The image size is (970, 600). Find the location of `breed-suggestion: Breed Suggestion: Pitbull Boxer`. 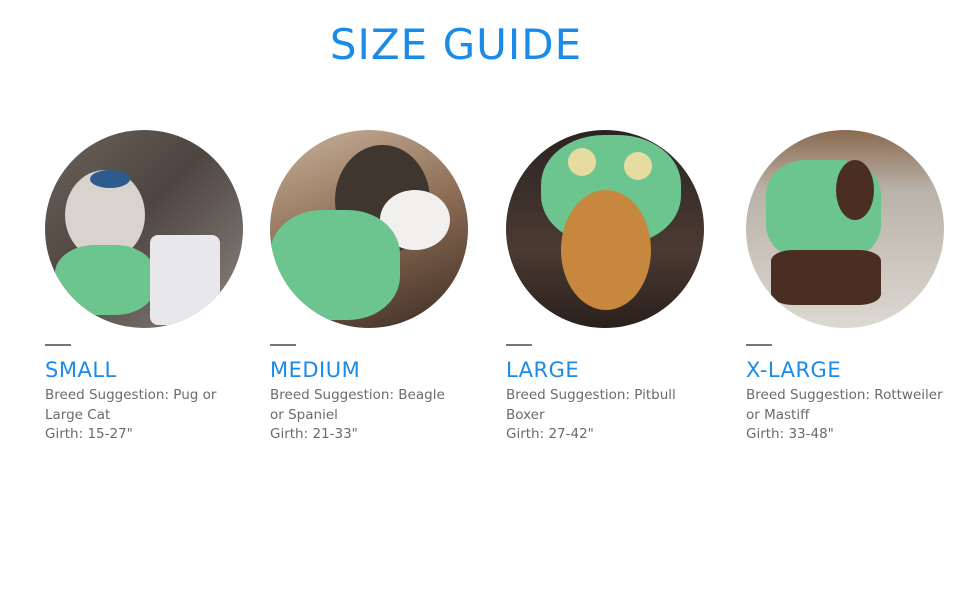

breed-suggestion: Breed Suggestion: Pitbull Boxer is located at coordinates (591, 405).